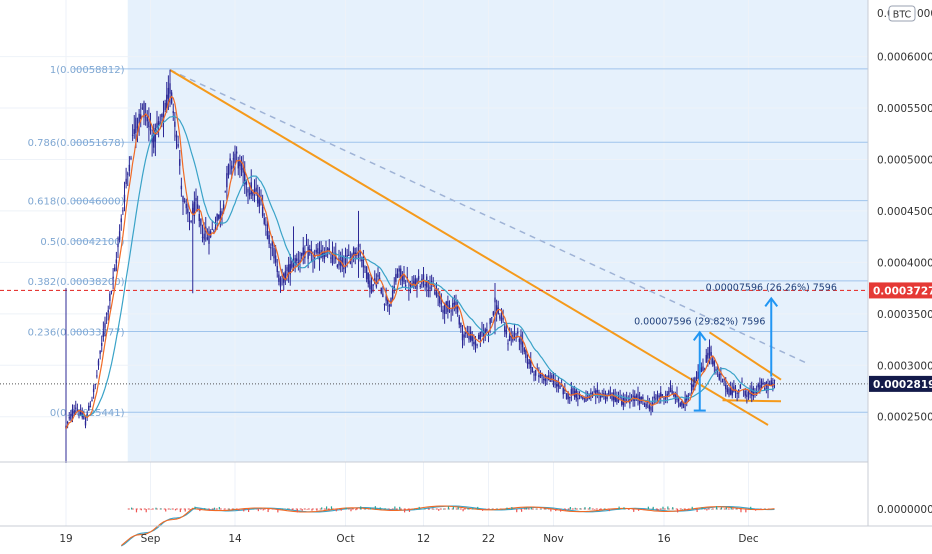 This screenshot has height=554, width=932. I want to click on oscillator-line-a, so click(447, 525).